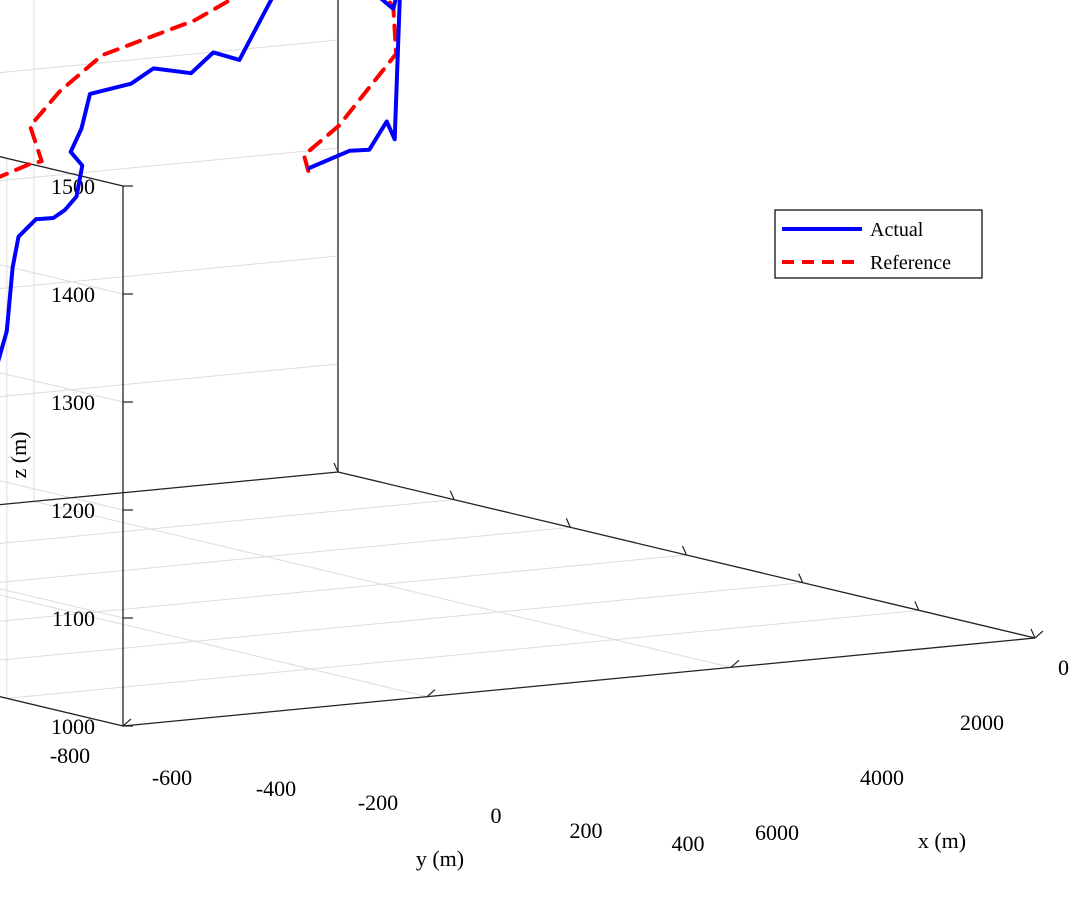  Describe the element at coordinates (440, 858) in the screenshot. I see `y-axis-title: y (m)` at that location.